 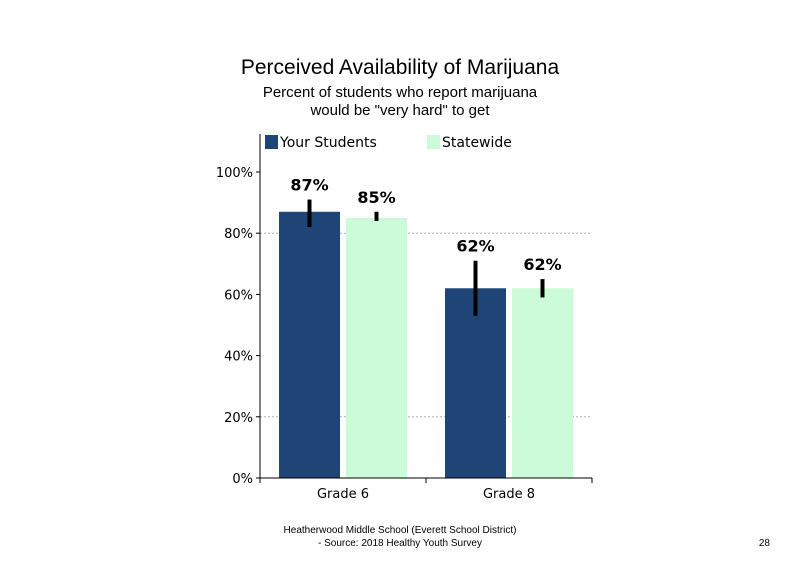 I want to click on category-label: Grade 8, so click(x=509, y=494).